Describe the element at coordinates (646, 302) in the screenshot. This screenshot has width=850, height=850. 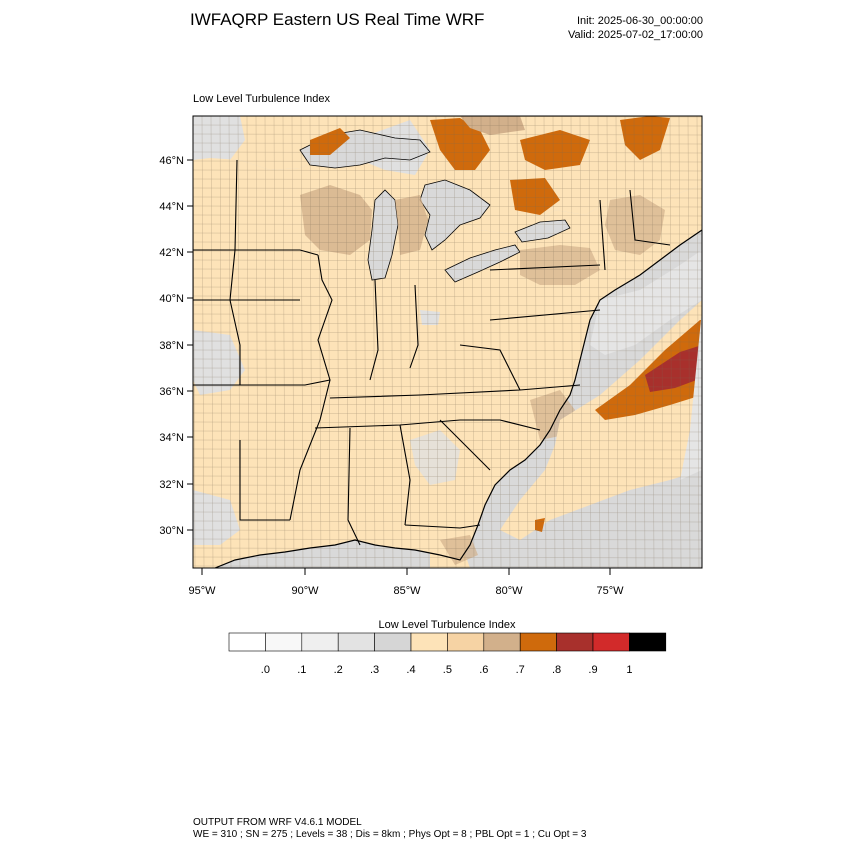
I see `atlantic-gray-north` at that location.